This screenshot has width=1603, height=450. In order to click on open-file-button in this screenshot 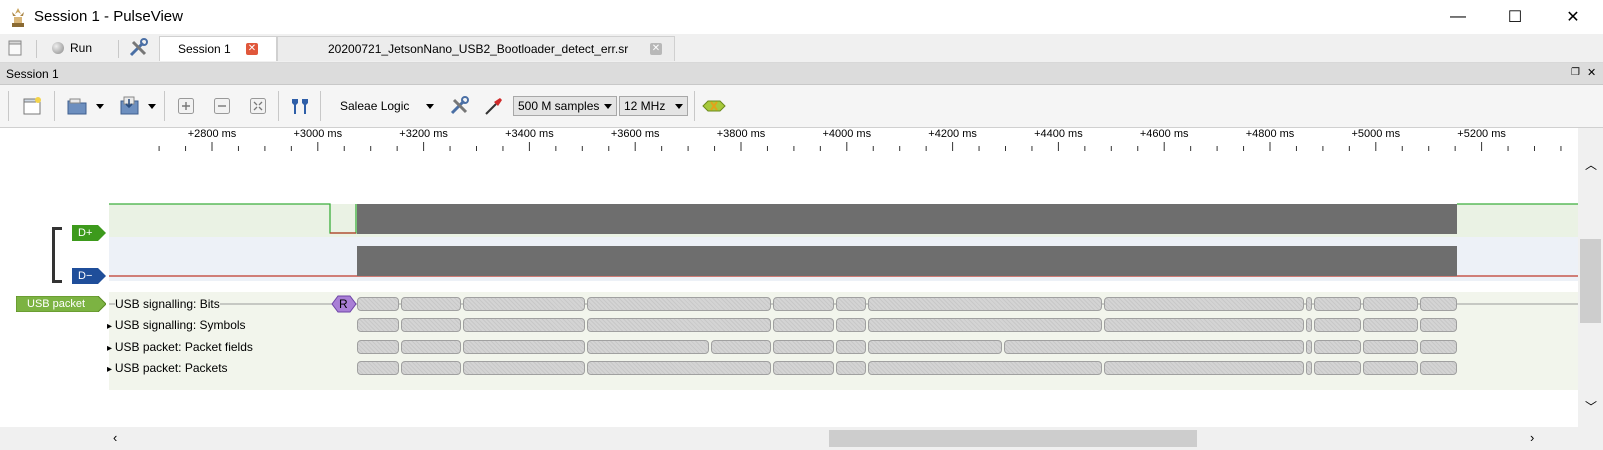, I will do `click(85, 106)`.